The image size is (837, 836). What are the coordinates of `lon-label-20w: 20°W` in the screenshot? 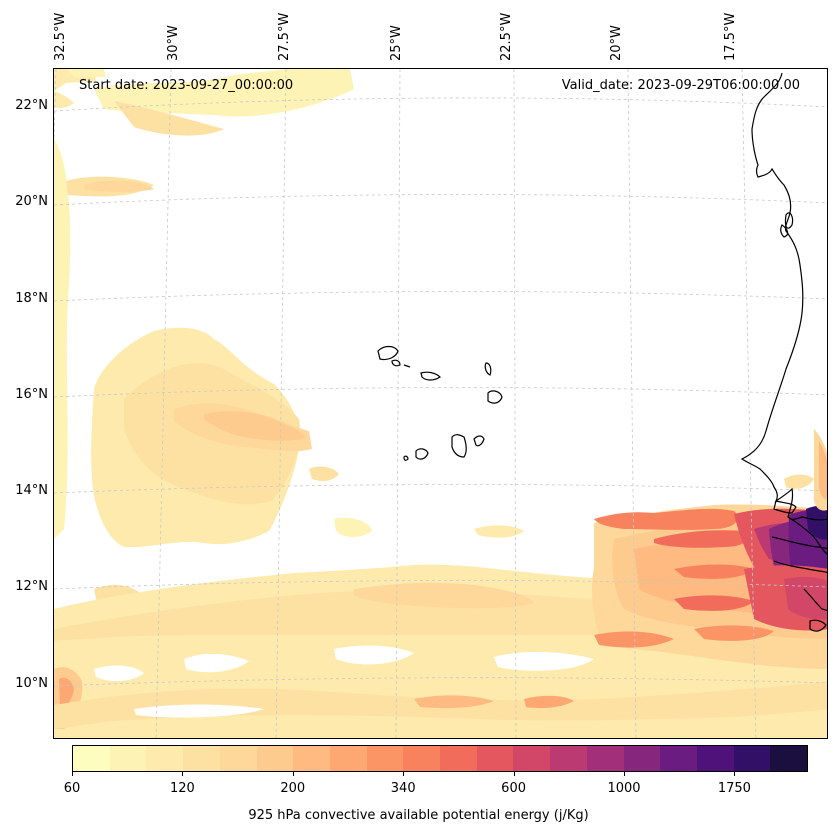 It's located at (616, 43).